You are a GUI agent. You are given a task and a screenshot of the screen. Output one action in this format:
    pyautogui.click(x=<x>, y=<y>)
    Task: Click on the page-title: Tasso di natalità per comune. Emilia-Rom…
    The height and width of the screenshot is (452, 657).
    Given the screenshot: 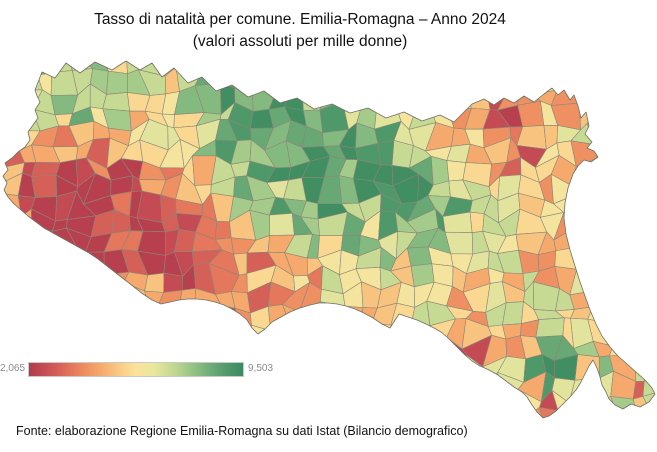 What is the action you would take?
    pyautogui.click(x=300, y=31)
    